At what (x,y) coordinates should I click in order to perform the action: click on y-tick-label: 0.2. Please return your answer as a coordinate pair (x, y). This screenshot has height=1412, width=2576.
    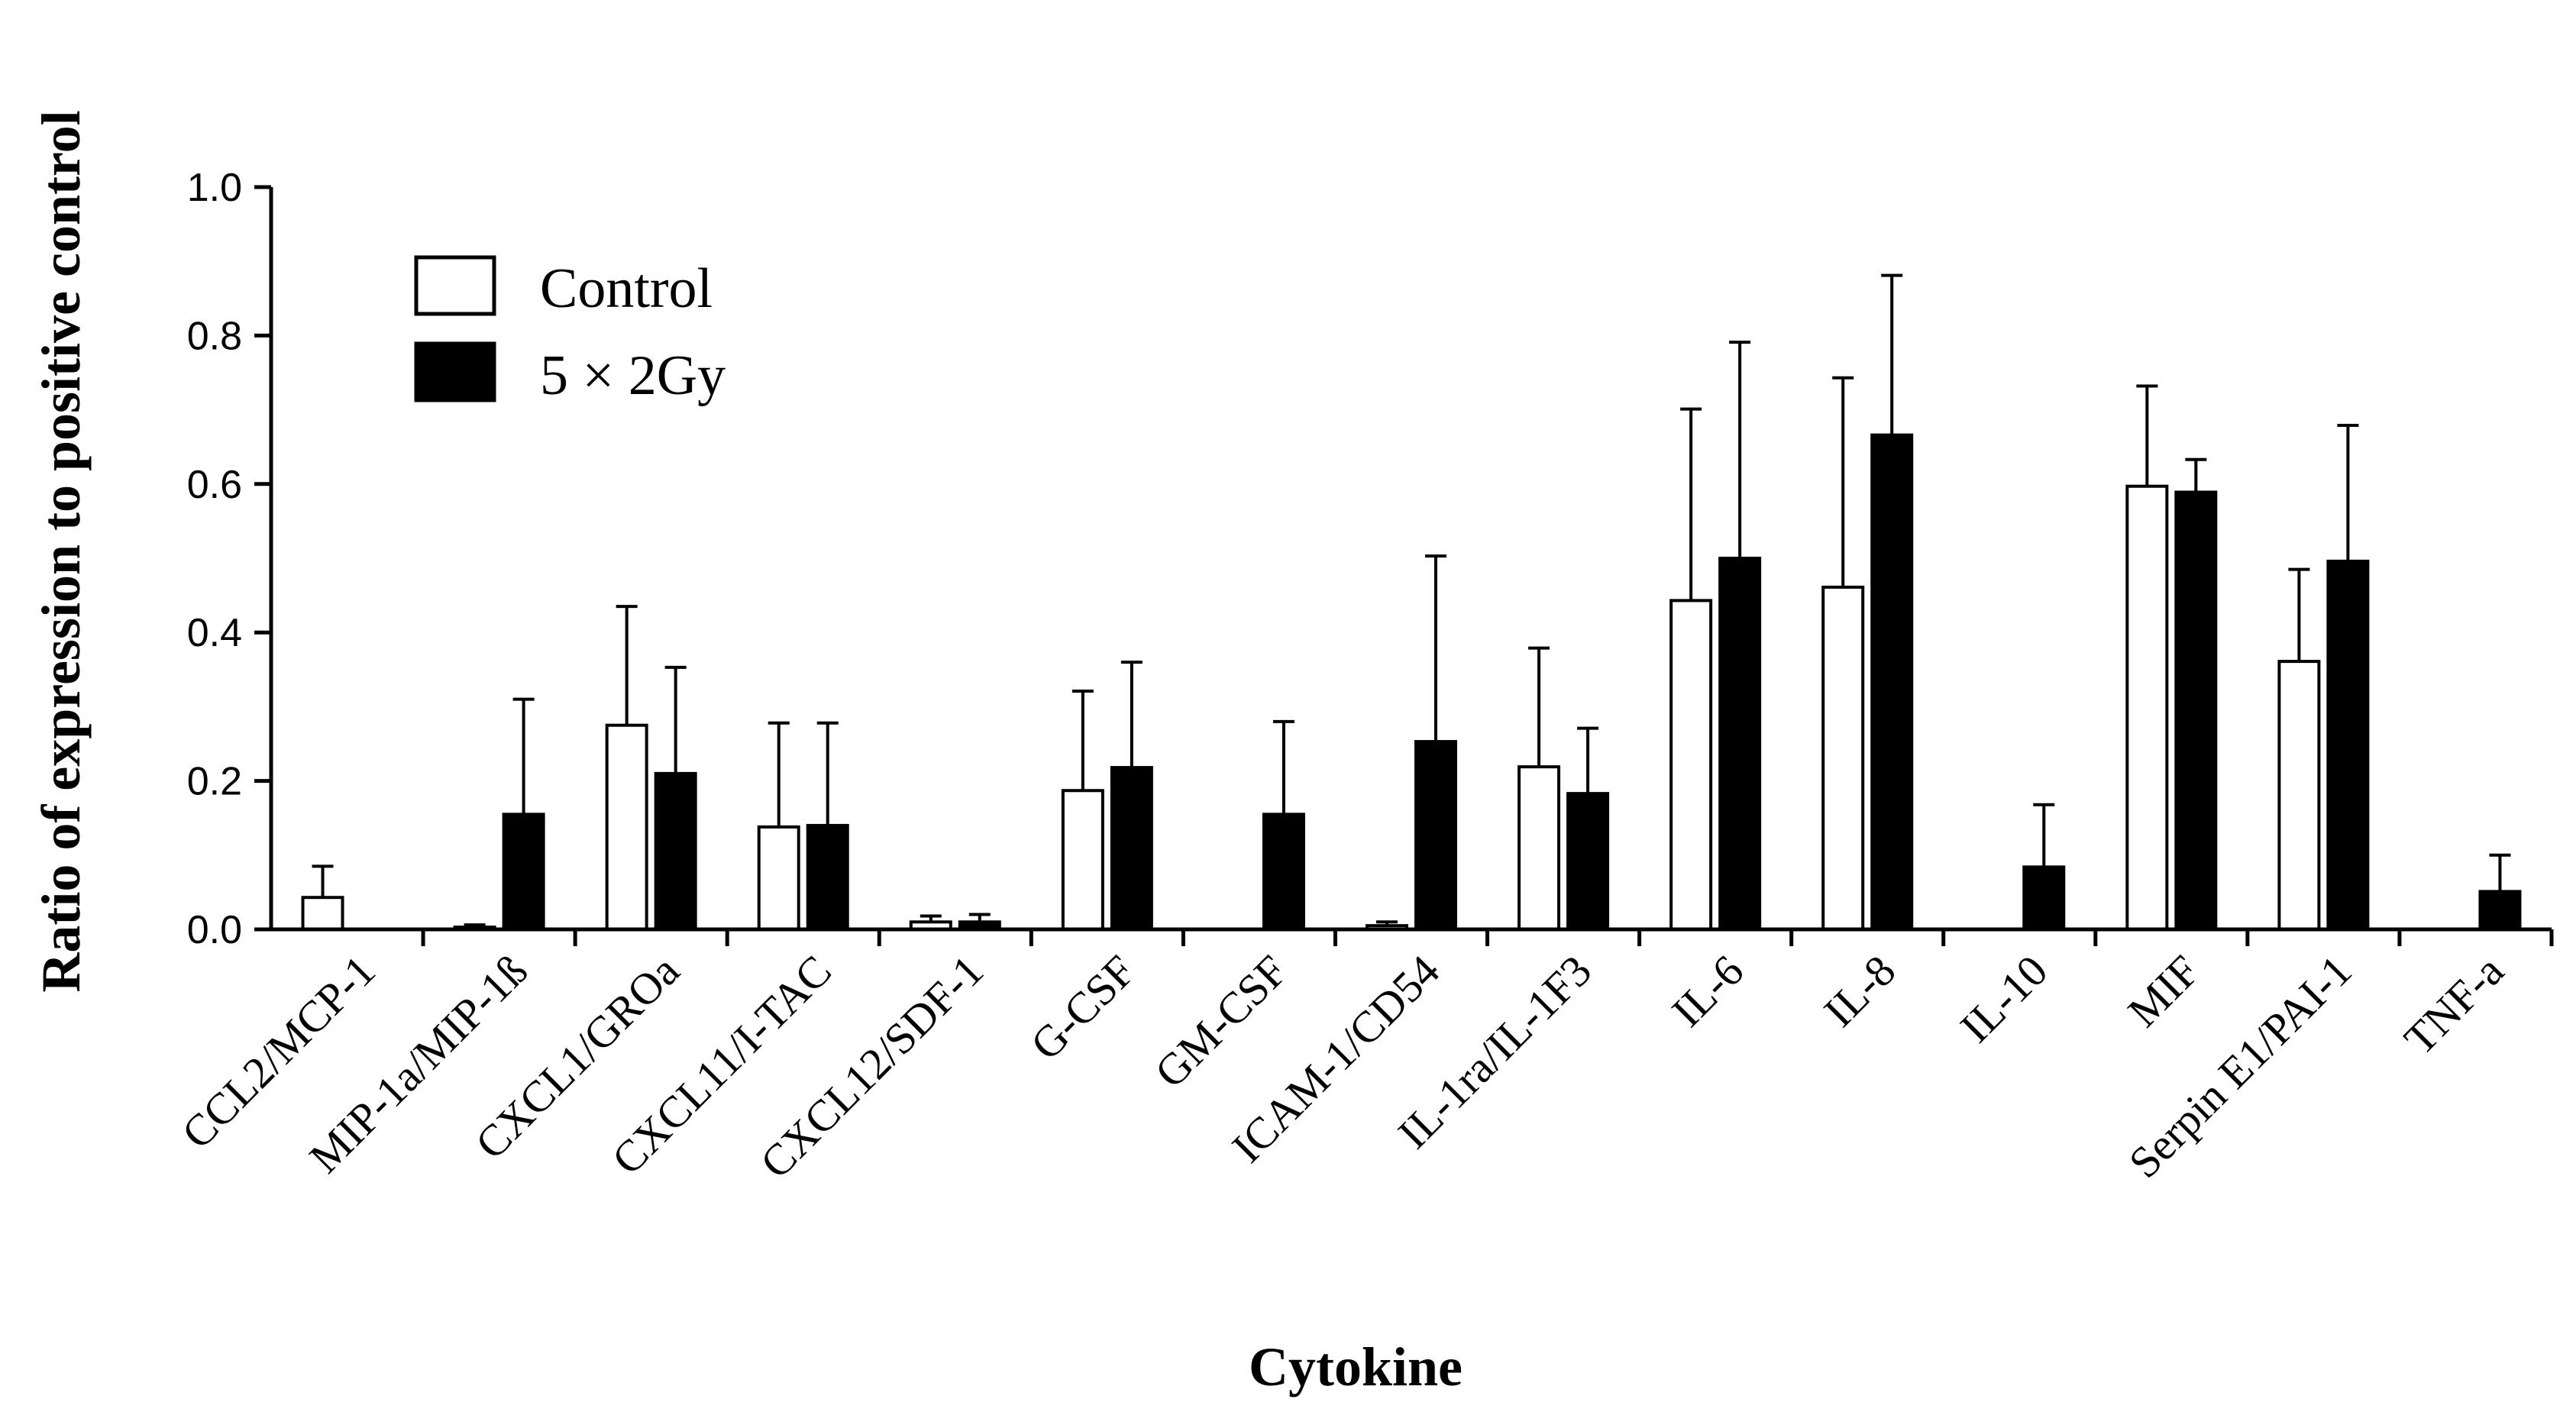
    Looking at the image, I should click on (214, 782).